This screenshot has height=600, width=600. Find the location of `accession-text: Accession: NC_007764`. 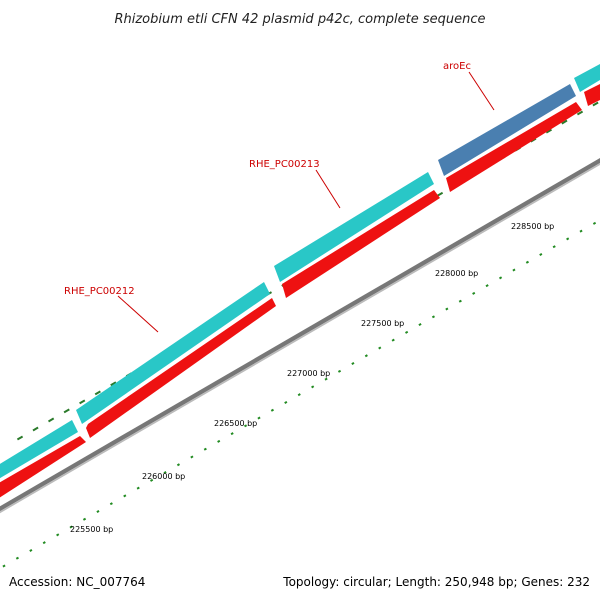

accession-text: Accession: NC_007764 is located at coordinates (77, 582).